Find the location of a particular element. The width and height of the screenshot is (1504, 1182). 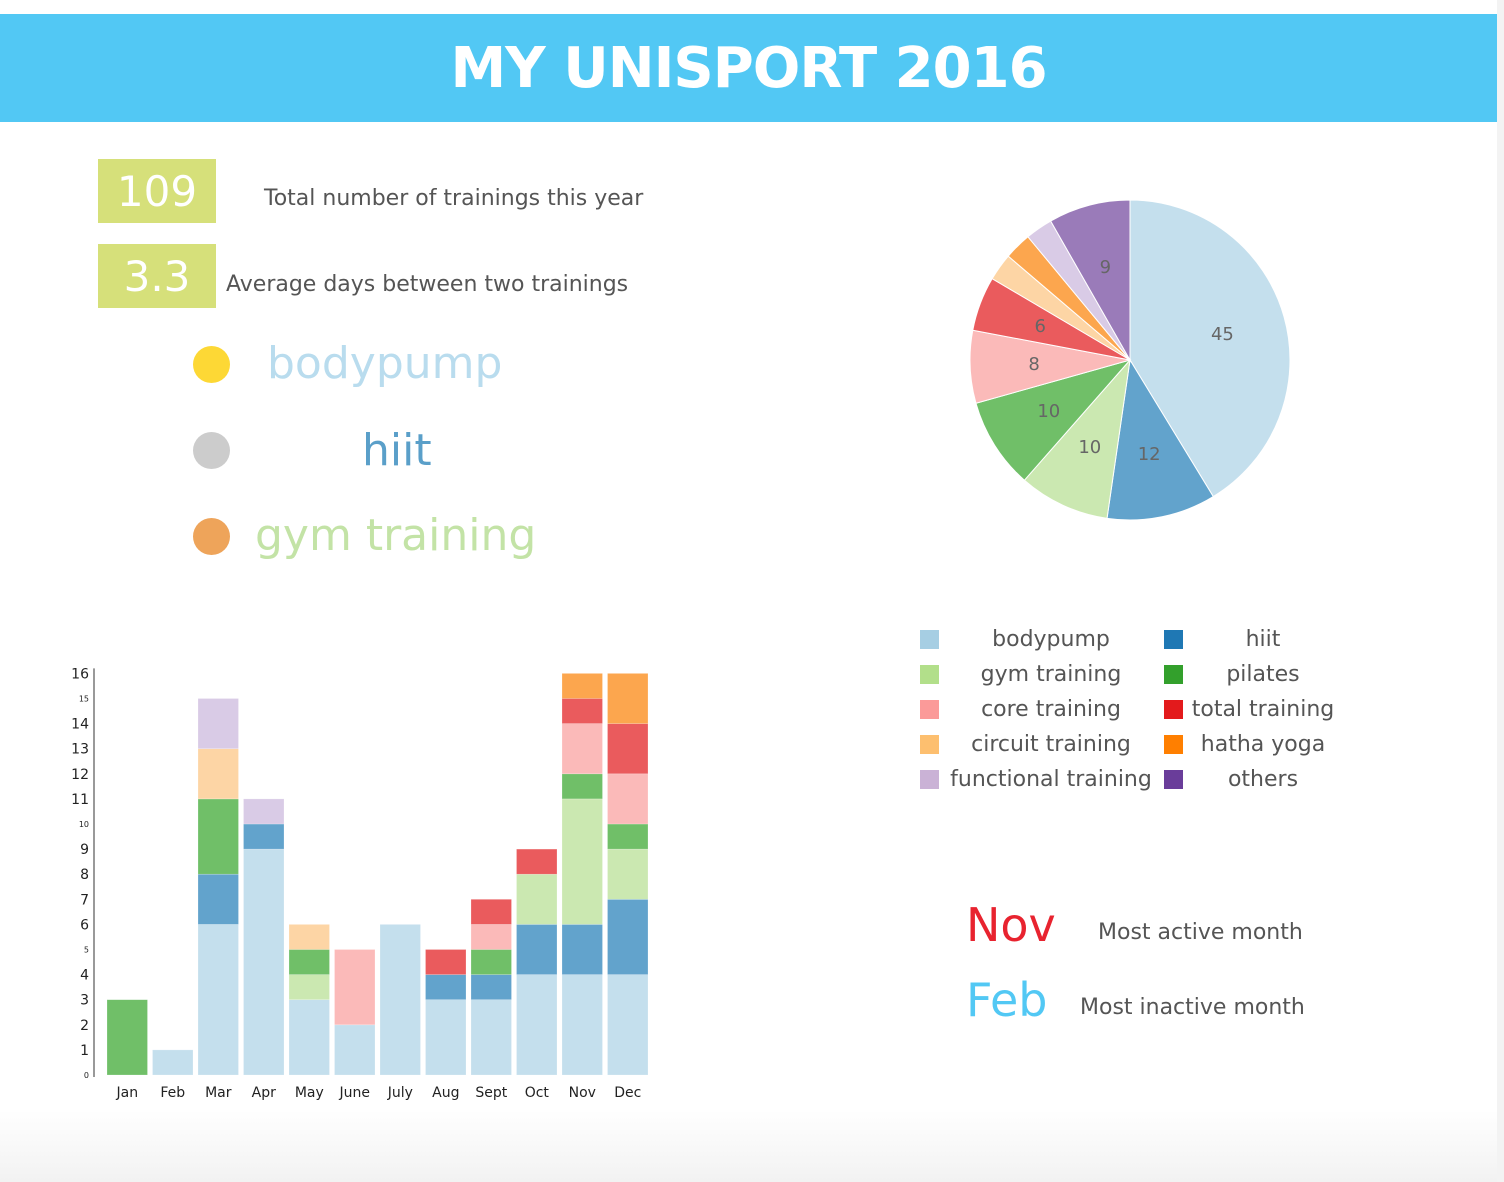

legend-item-gym-training: gym training is located at coordinates (1041, 674).